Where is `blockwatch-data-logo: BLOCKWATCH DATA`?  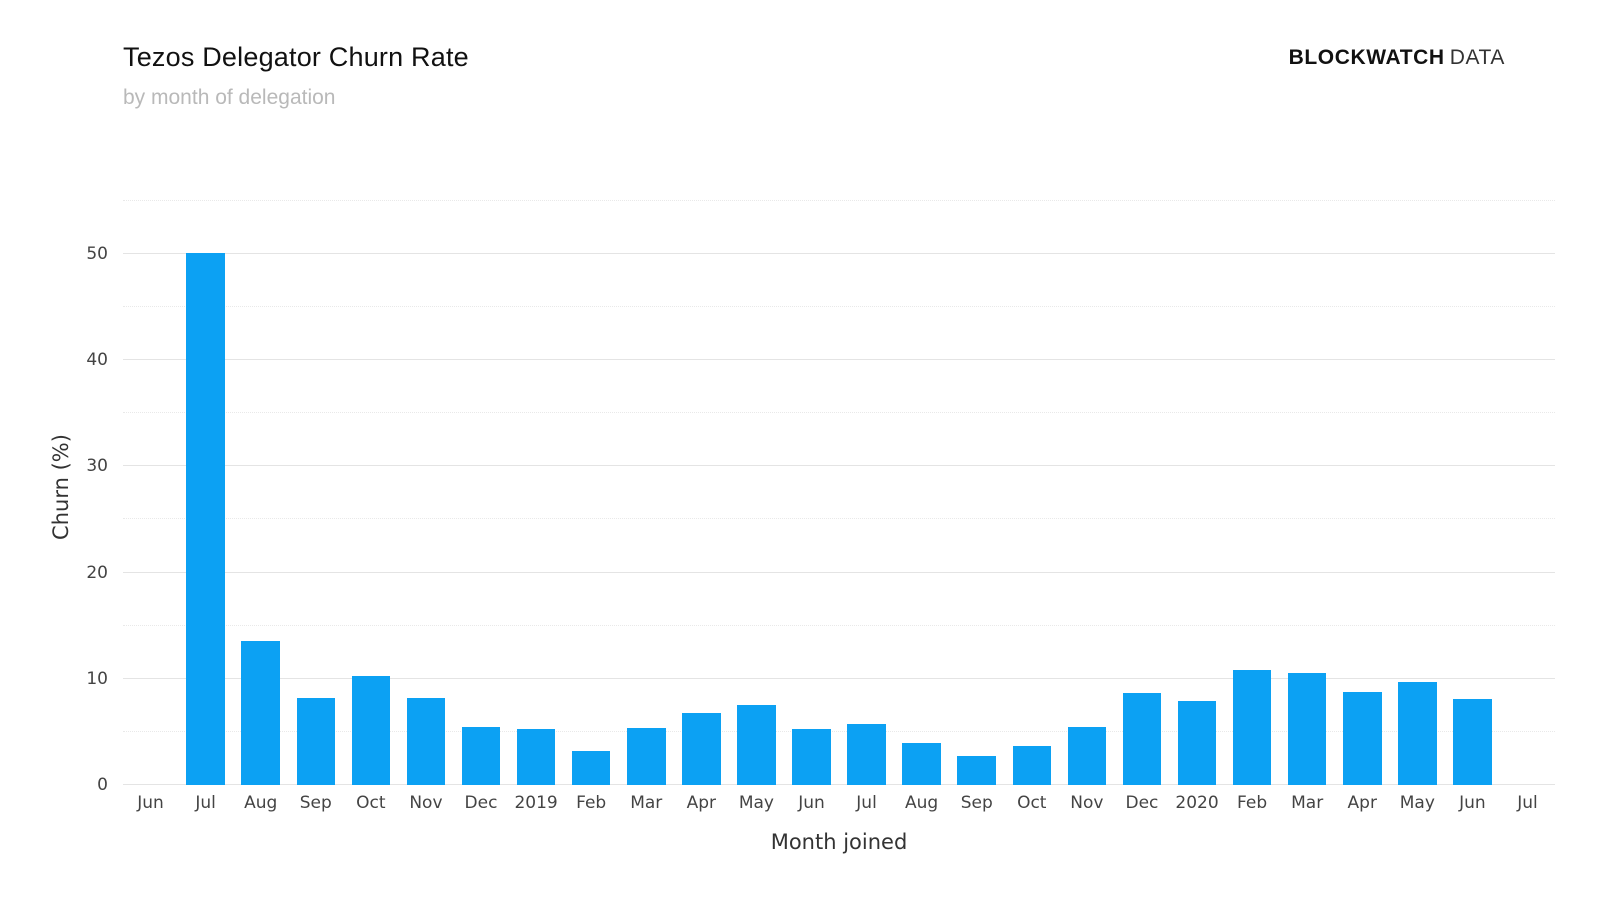
blockwatch-data-logo: BLOCKWATCH DATA is located at coordinates (1397, 58).